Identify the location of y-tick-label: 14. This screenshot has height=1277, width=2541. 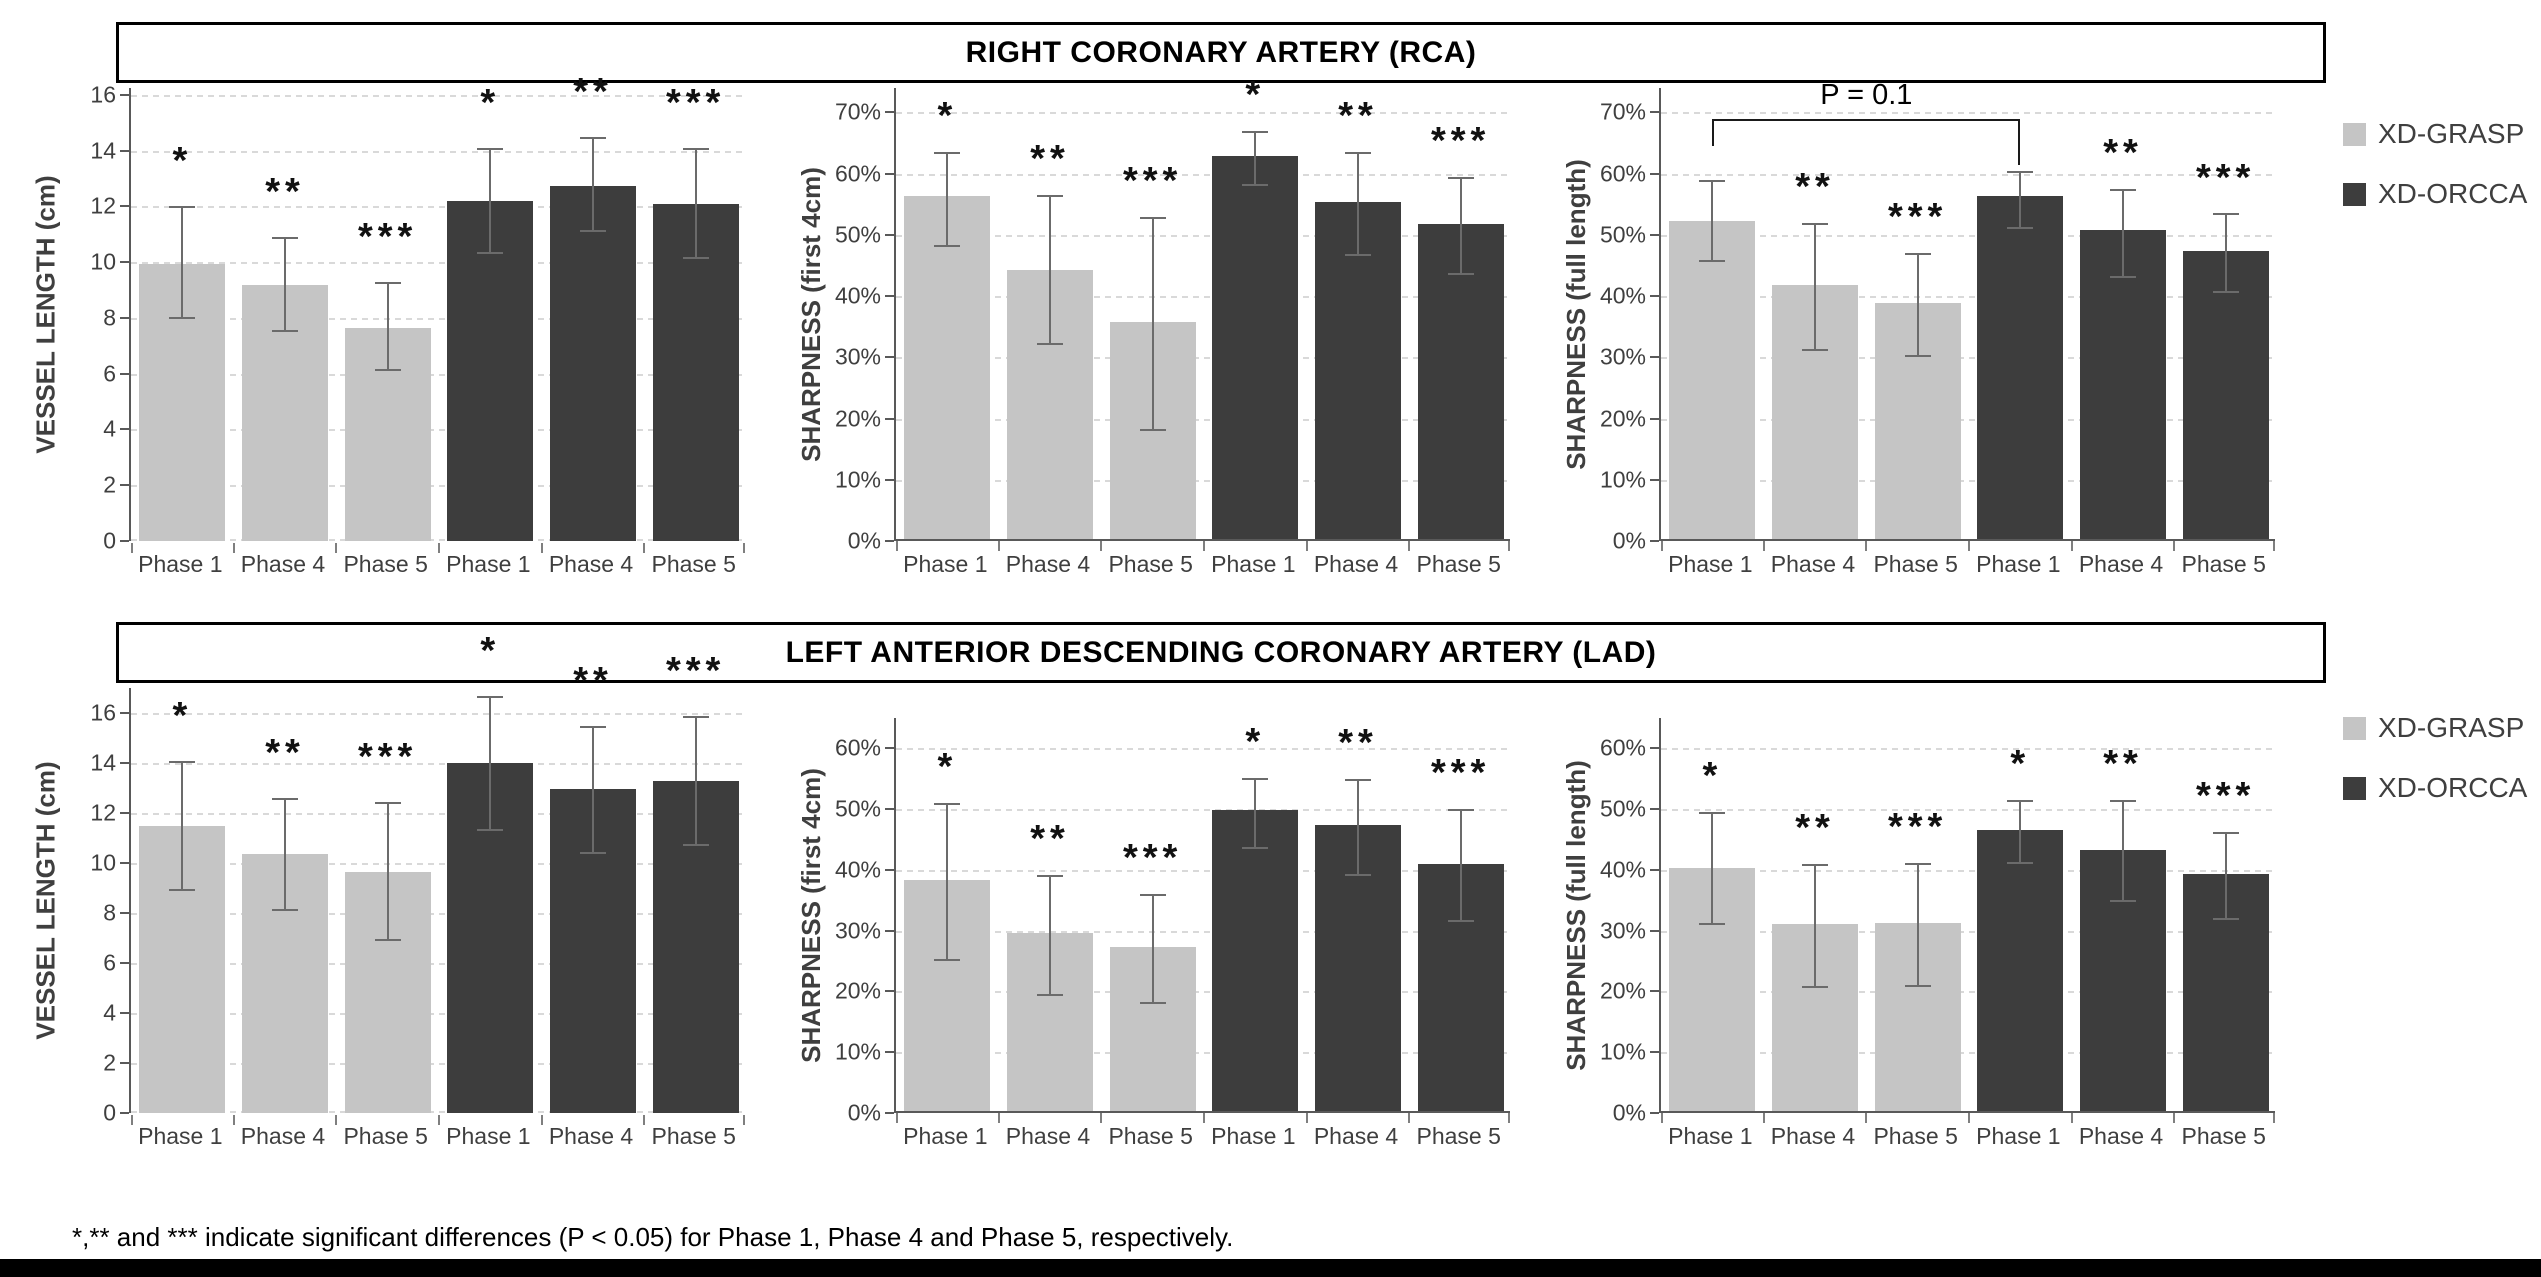
(103, 762).